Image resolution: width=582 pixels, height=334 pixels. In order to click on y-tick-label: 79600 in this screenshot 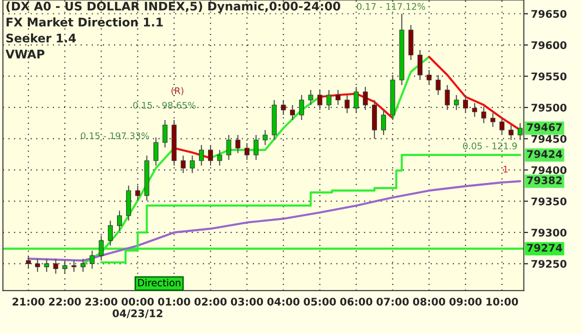, I will do `click(548, 45)`.